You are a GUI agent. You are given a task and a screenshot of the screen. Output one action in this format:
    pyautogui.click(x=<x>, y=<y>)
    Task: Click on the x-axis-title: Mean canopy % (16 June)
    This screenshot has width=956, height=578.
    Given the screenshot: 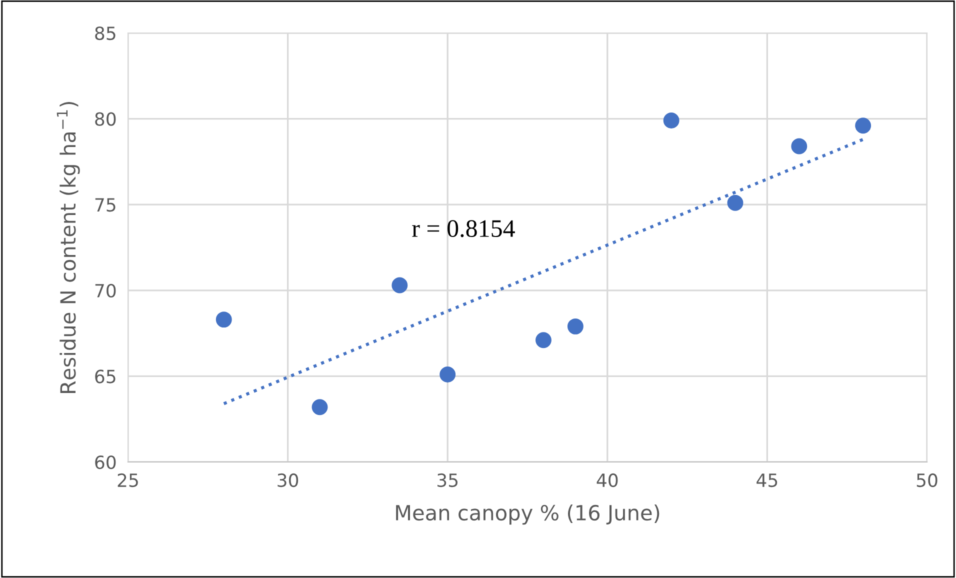 What is the action you would take?
    pyautogui.click(x=528, y=514)
    